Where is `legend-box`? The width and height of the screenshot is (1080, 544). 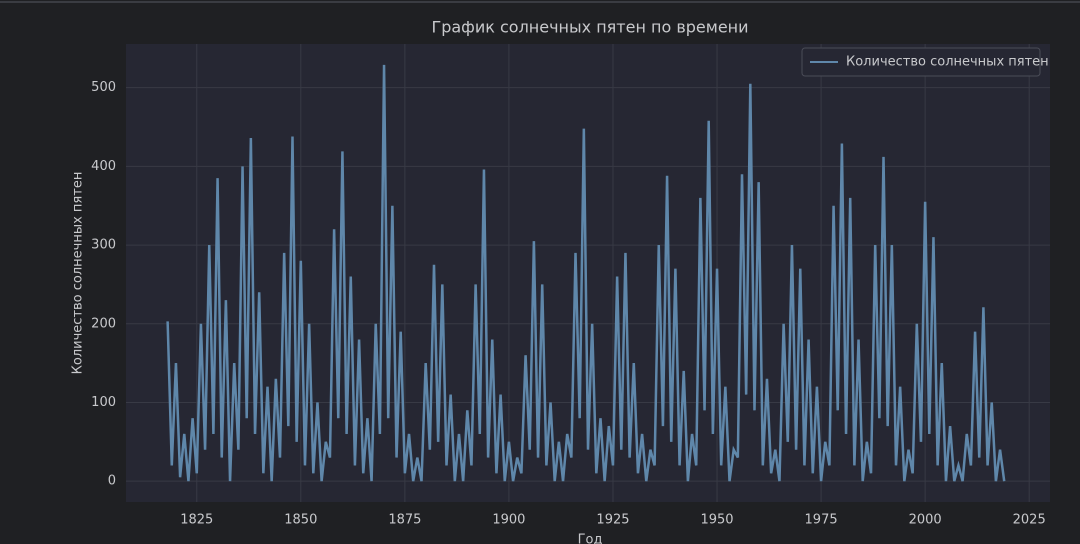 legend-box is located at coordinates (921, 62).